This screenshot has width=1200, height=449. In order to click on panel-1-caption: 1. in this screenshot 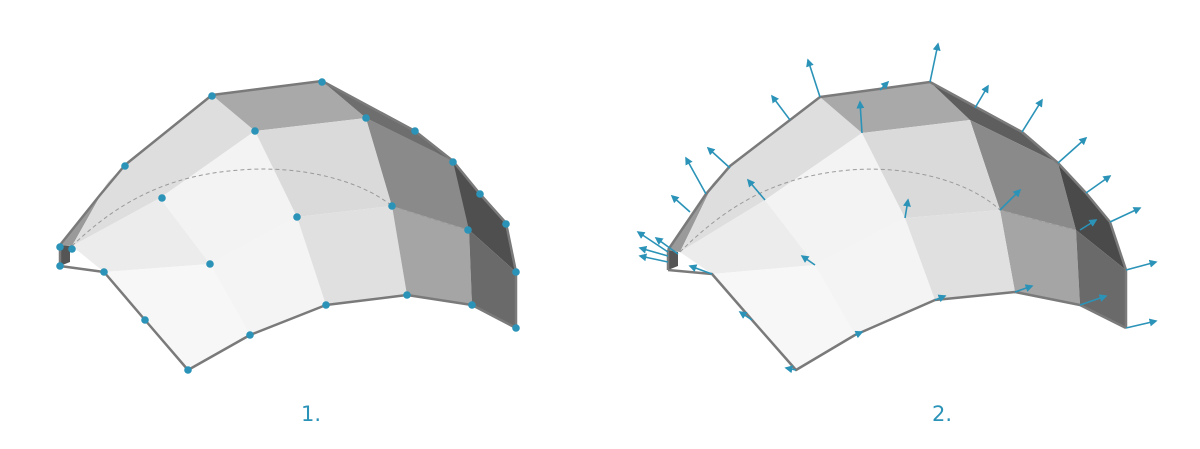, I will do `click(311, 414)`.